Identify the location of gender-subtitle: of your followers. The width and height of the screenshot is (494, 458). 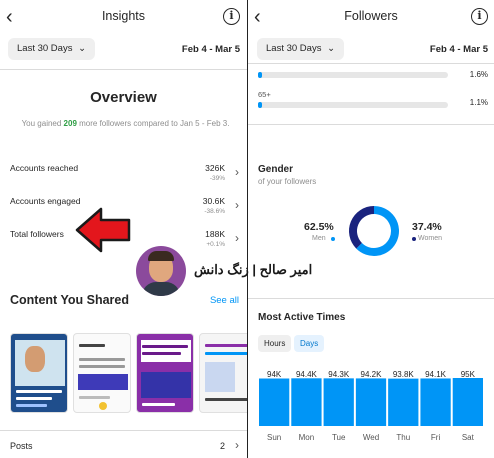
(287, 181).